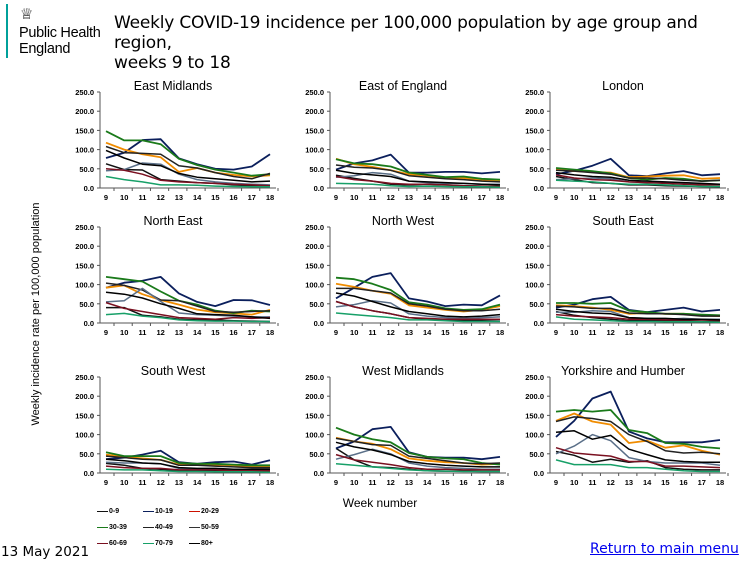 The width and height of the screenshot is (750, 566). I want to click on legend-item: 0-9, so click(108, 511).